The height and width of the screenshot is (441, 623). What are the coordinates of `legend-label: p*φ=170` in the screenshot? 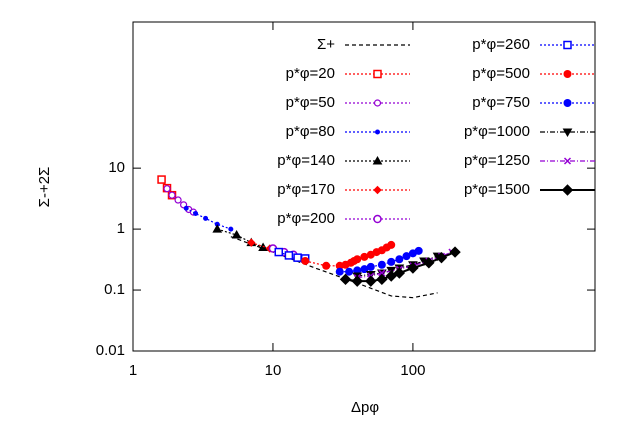 It's located at (306, 189).